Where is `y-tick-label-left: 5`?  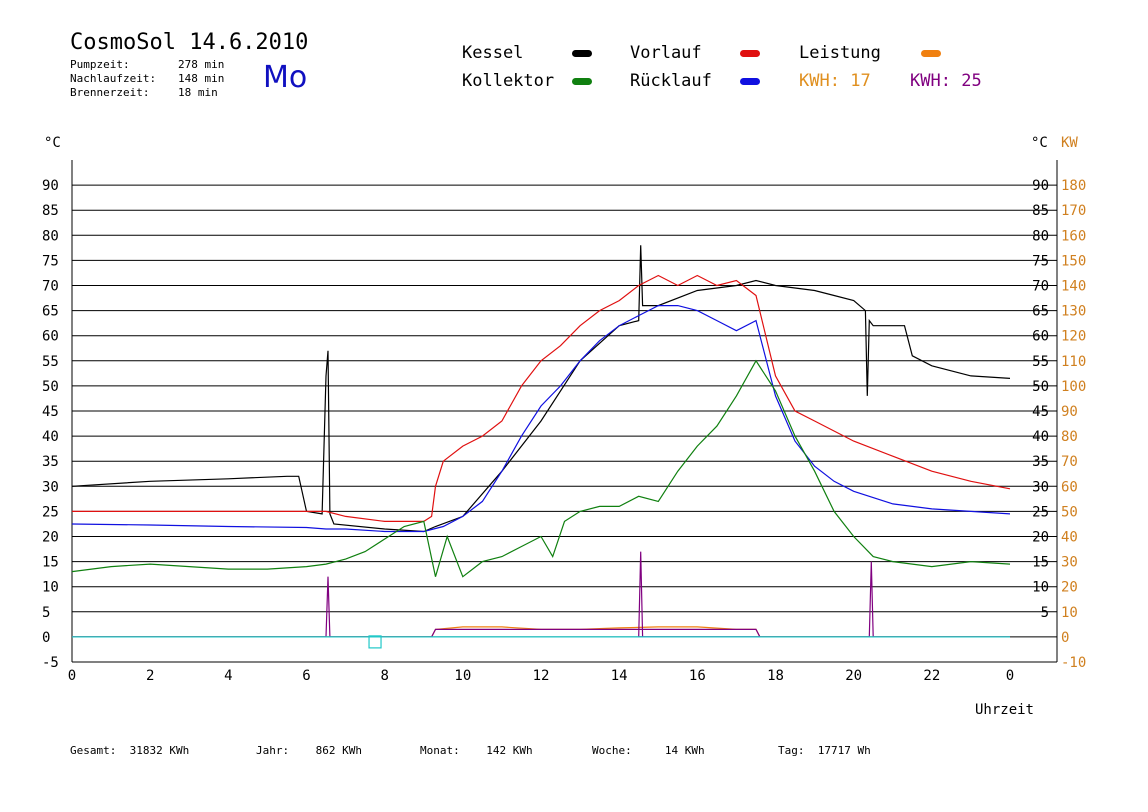
y-tick-label-left: 5 is located at coordinates (46, 613).